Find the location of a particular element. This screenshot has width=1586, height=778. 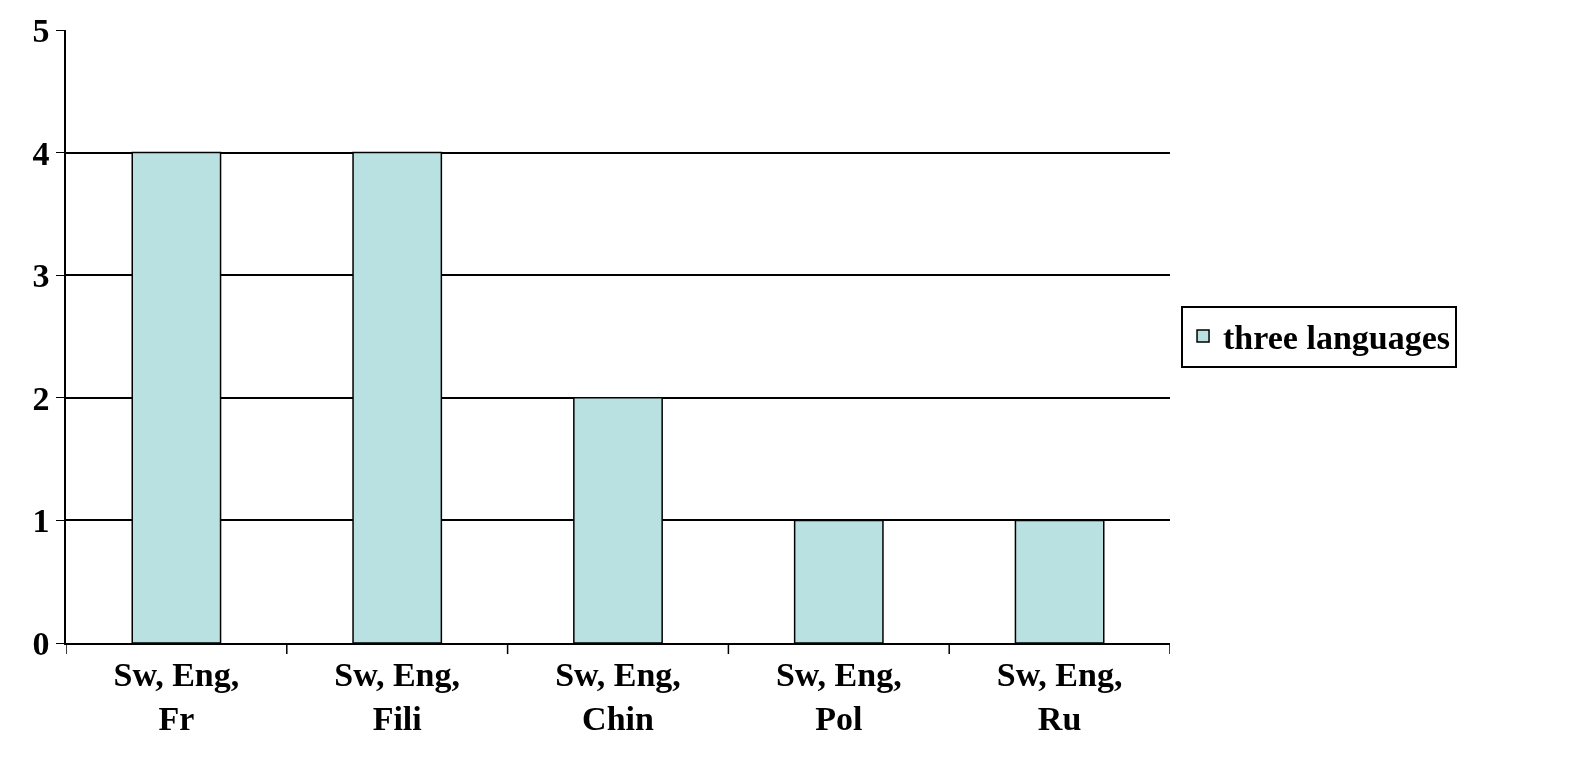

y-tick-label: 1 is located at coordinates (41, 521).